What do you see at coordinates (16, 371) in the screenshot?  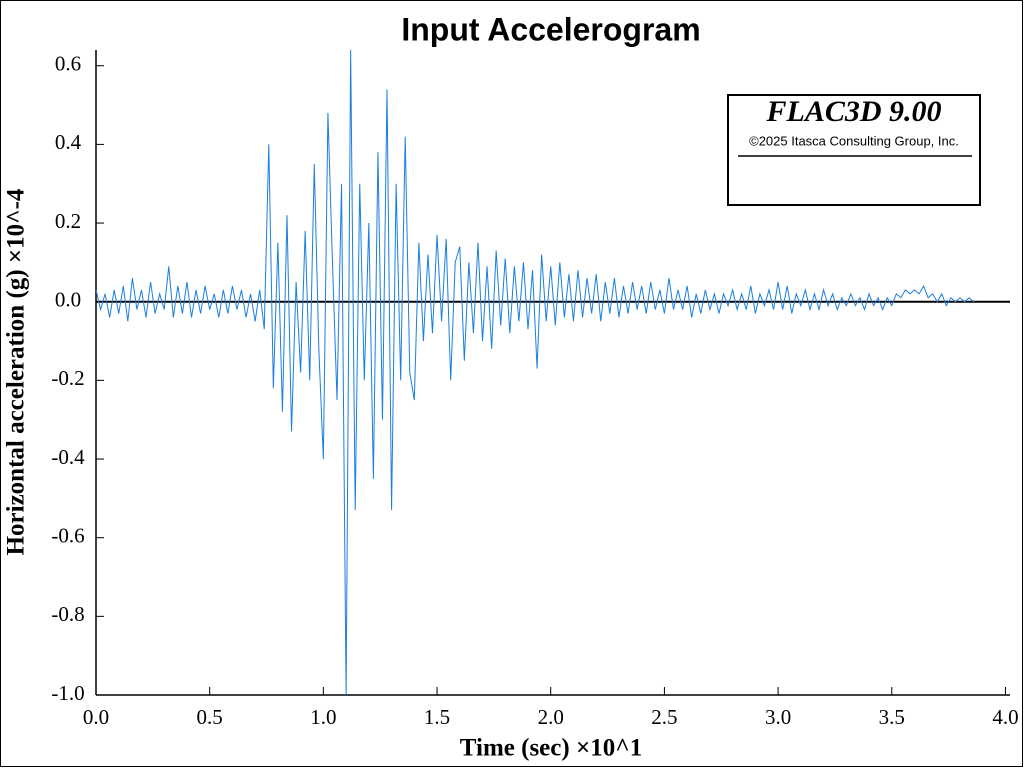 I see `y-axis-label: Horizontal acceleration (g) ×10^-4` at bounding box center [16, 371].